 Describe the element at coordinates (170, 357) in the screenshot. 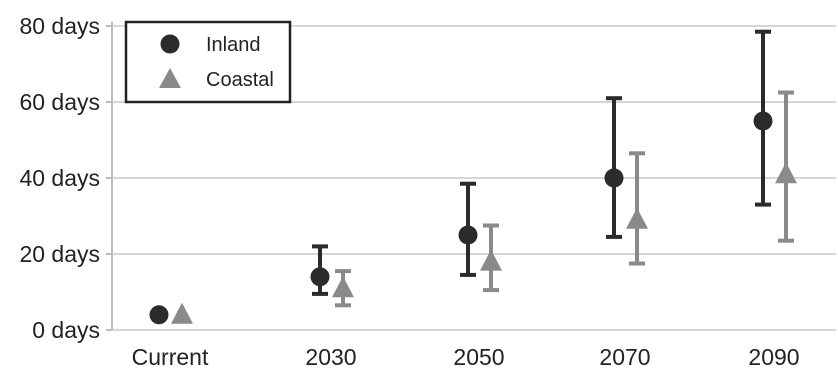

I see `x-tick-label: Current` at that location.